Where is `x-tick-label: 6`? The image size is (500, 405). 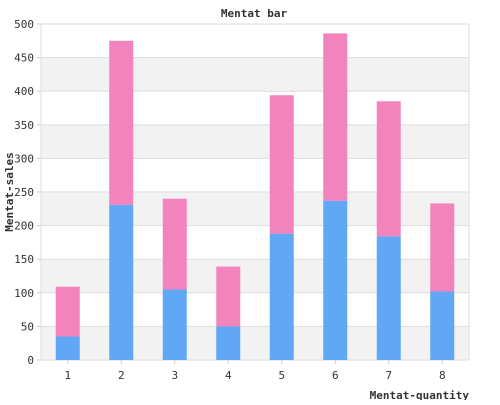
x-tick-label: 6 is located at coordinates (335, 375).